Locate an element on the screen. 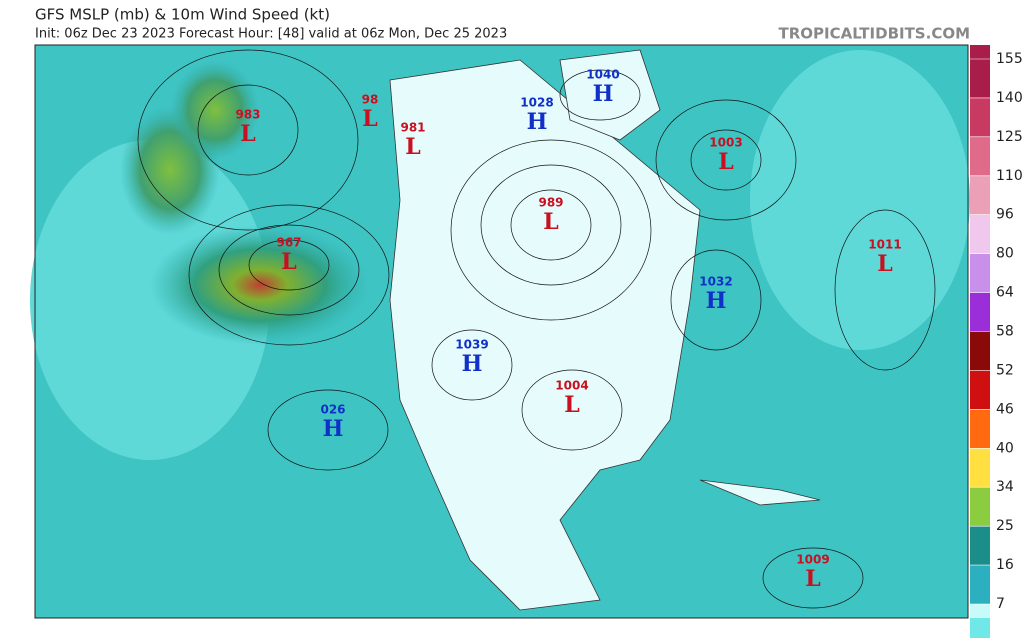  pressure-value: 1011 is located at coordinates (884, 245).